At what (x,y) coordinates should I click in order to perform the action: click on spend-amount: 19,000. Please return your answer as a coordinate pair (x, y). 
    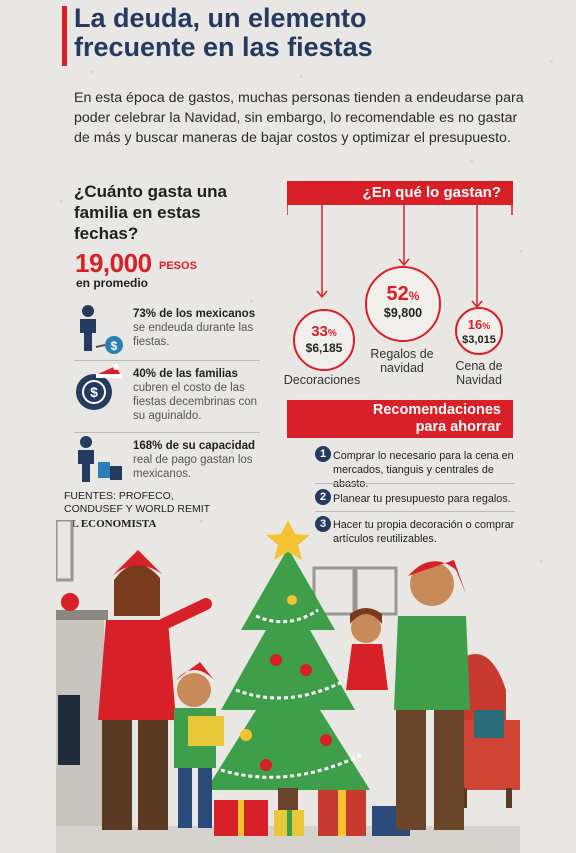
    Looking at the image, I should click on (113, 263).